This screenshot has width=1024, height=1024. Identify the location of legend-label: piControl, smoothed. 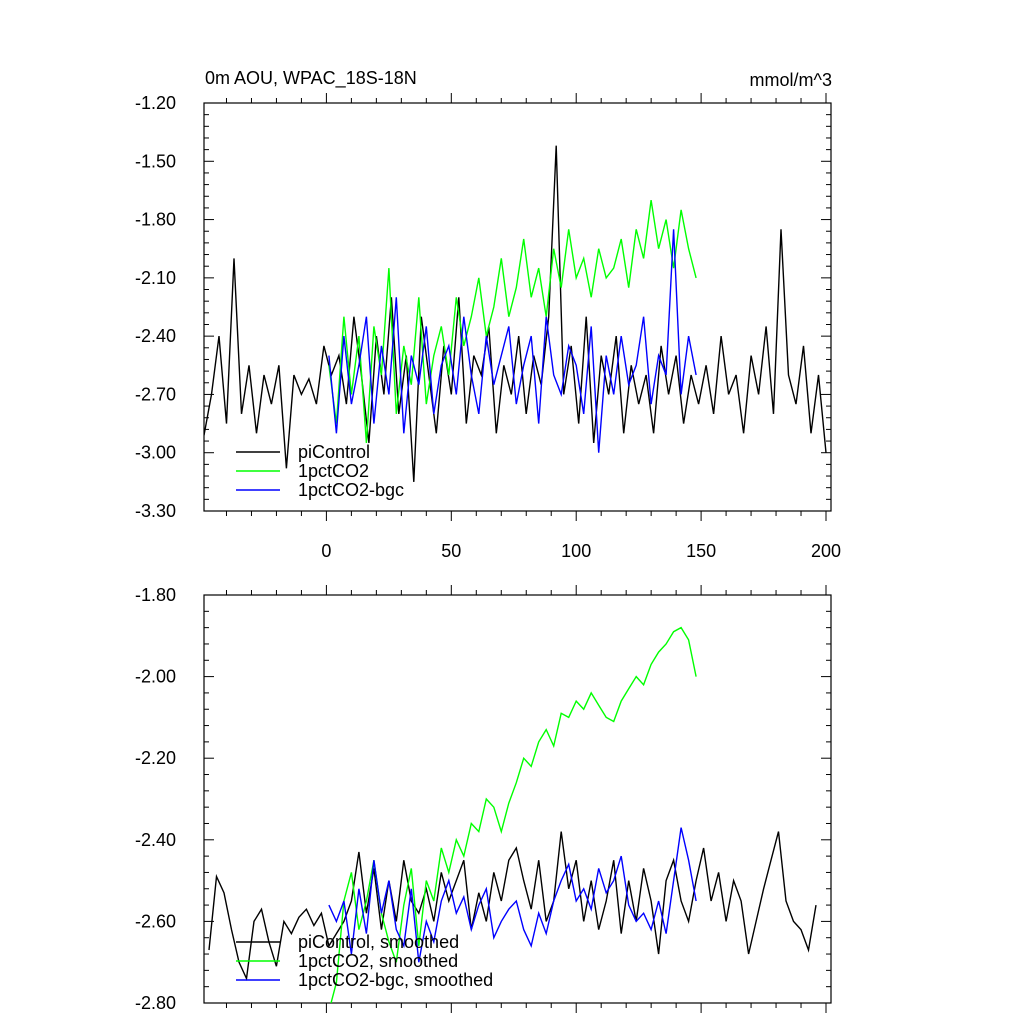
(378, 942).